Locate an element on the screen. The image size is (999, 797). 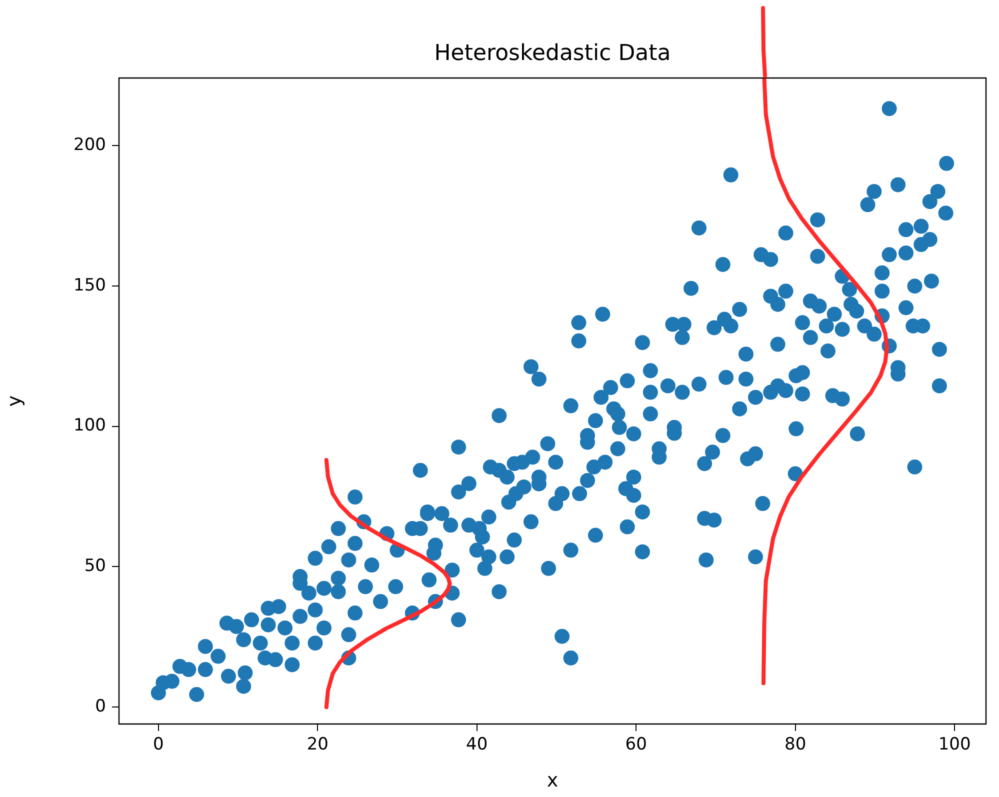
y-tick-label: 100 is located at coordinates (90, 426).